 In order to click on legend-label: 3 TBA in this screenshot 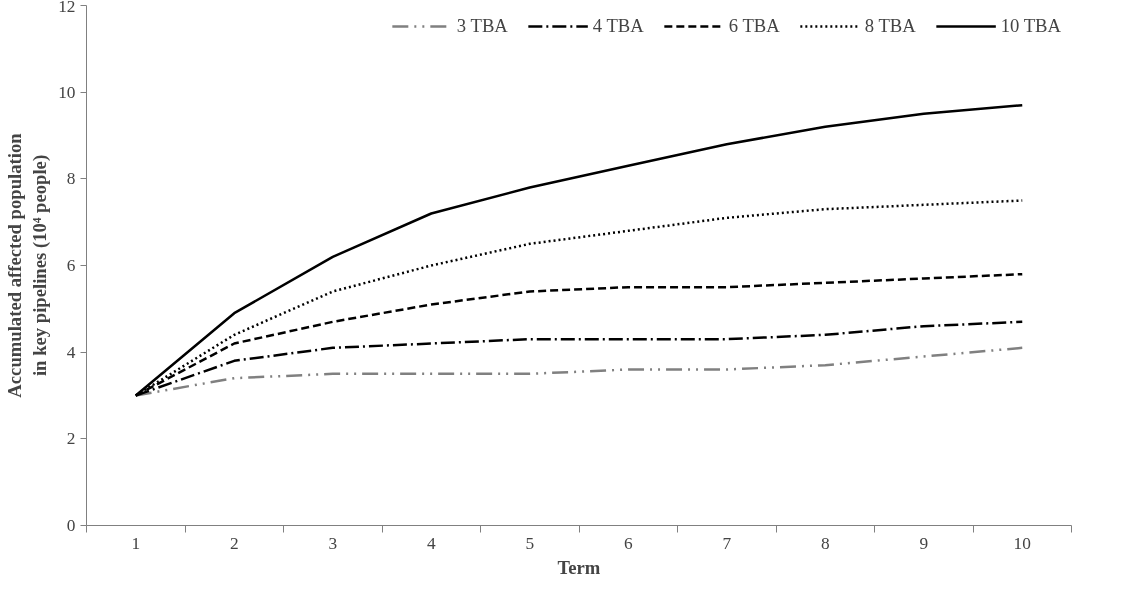, I will do `click(482, 26)`.